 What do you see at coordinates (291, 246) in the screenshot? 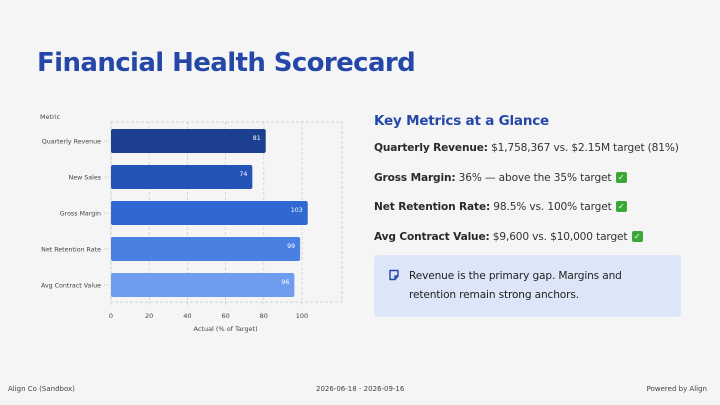
I see `bar-value-label: 99` at bounding box center [291, 246].